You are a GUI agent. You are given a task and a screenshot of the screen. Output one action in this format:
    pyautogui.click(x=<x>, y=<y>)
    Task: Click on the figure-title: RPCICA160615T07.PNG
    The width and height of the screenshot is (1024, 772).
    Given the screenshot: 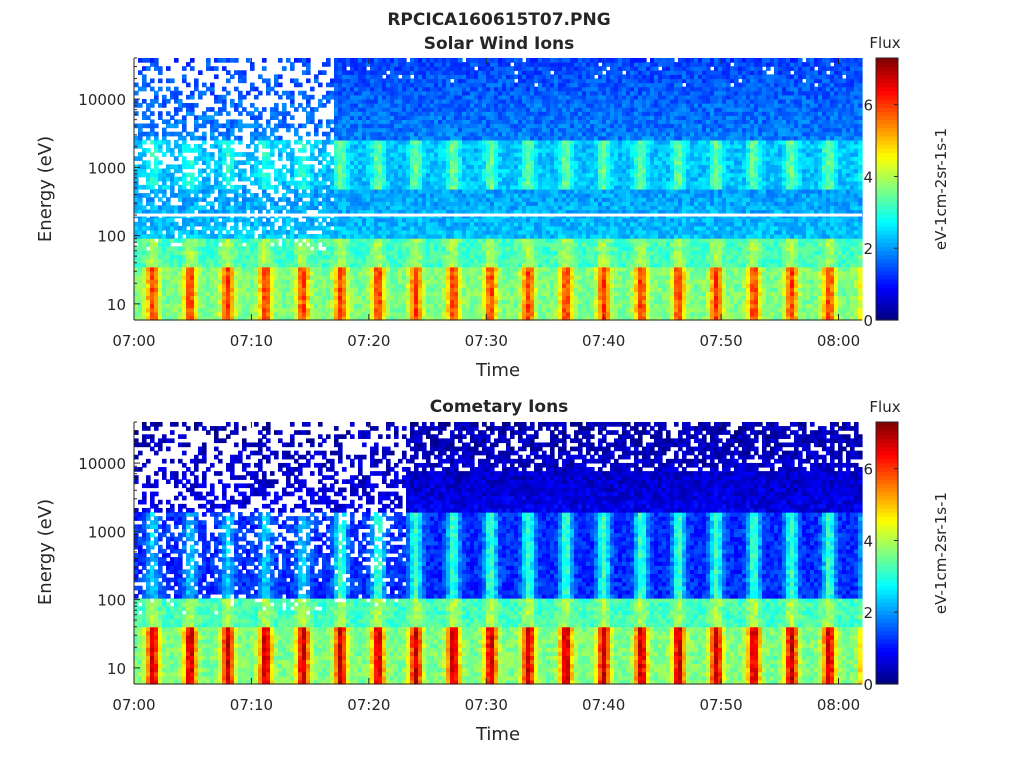 What is the action you would take?
    pyautogui.click(x=498, y=20)
    